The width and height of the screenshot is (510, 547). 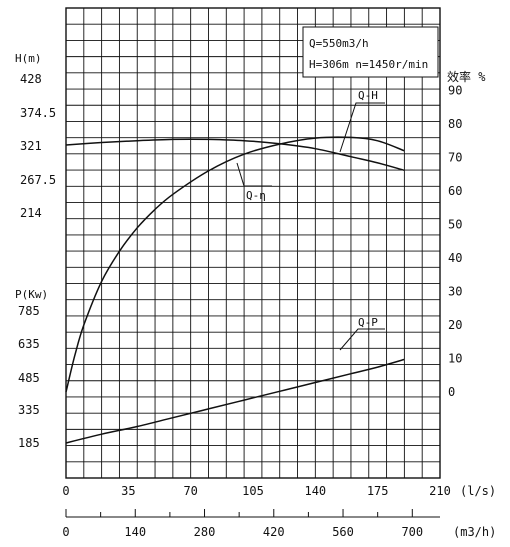 I want to click on annotation-line-2: H=306m n=1450r/min, so click(x=368, y=64).